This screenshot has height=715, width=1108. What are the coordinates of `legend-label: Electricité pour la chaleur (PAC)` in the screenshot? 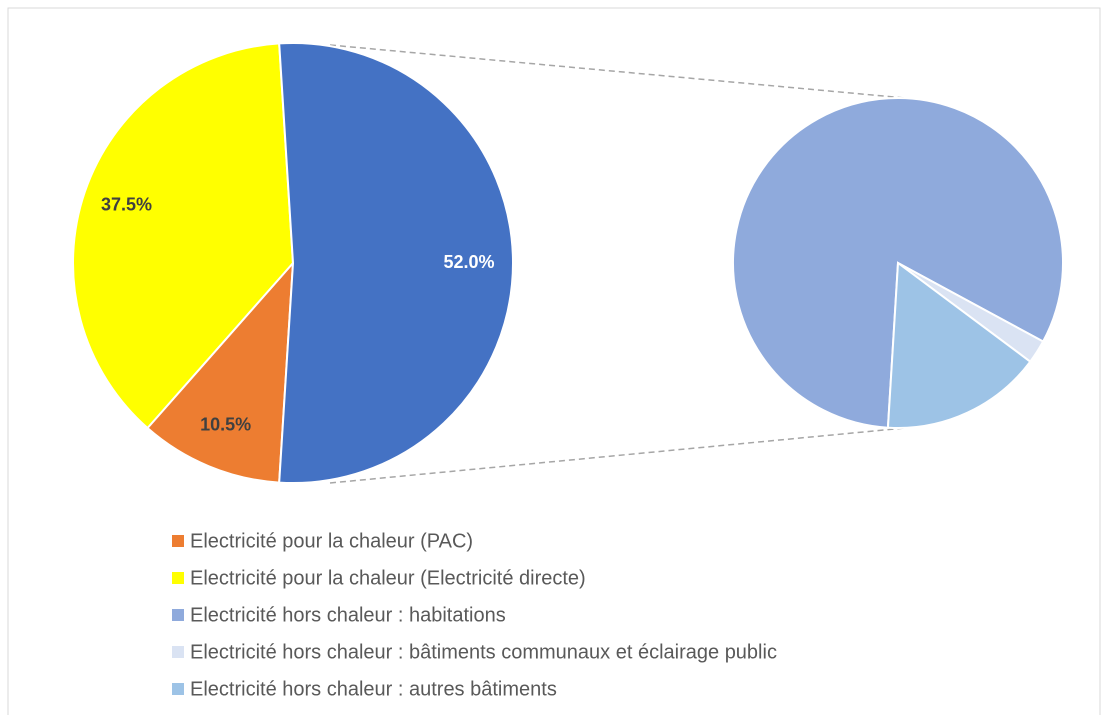 It's located at (331, 541).